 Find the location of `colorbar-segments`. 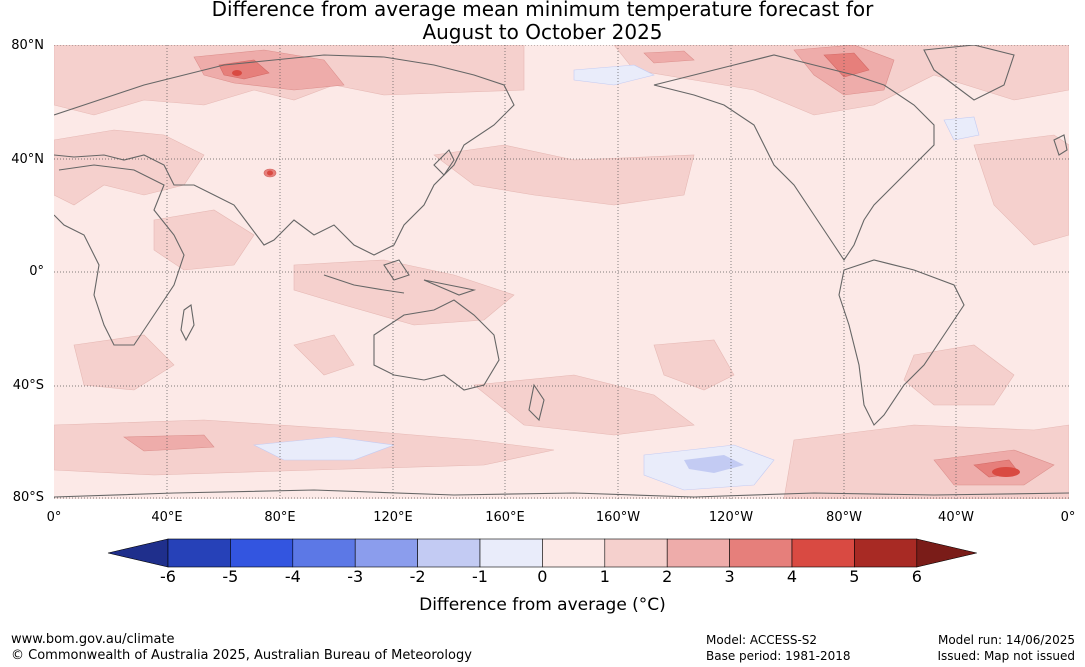

colorbar-segments is located at coordinates (542, 553).